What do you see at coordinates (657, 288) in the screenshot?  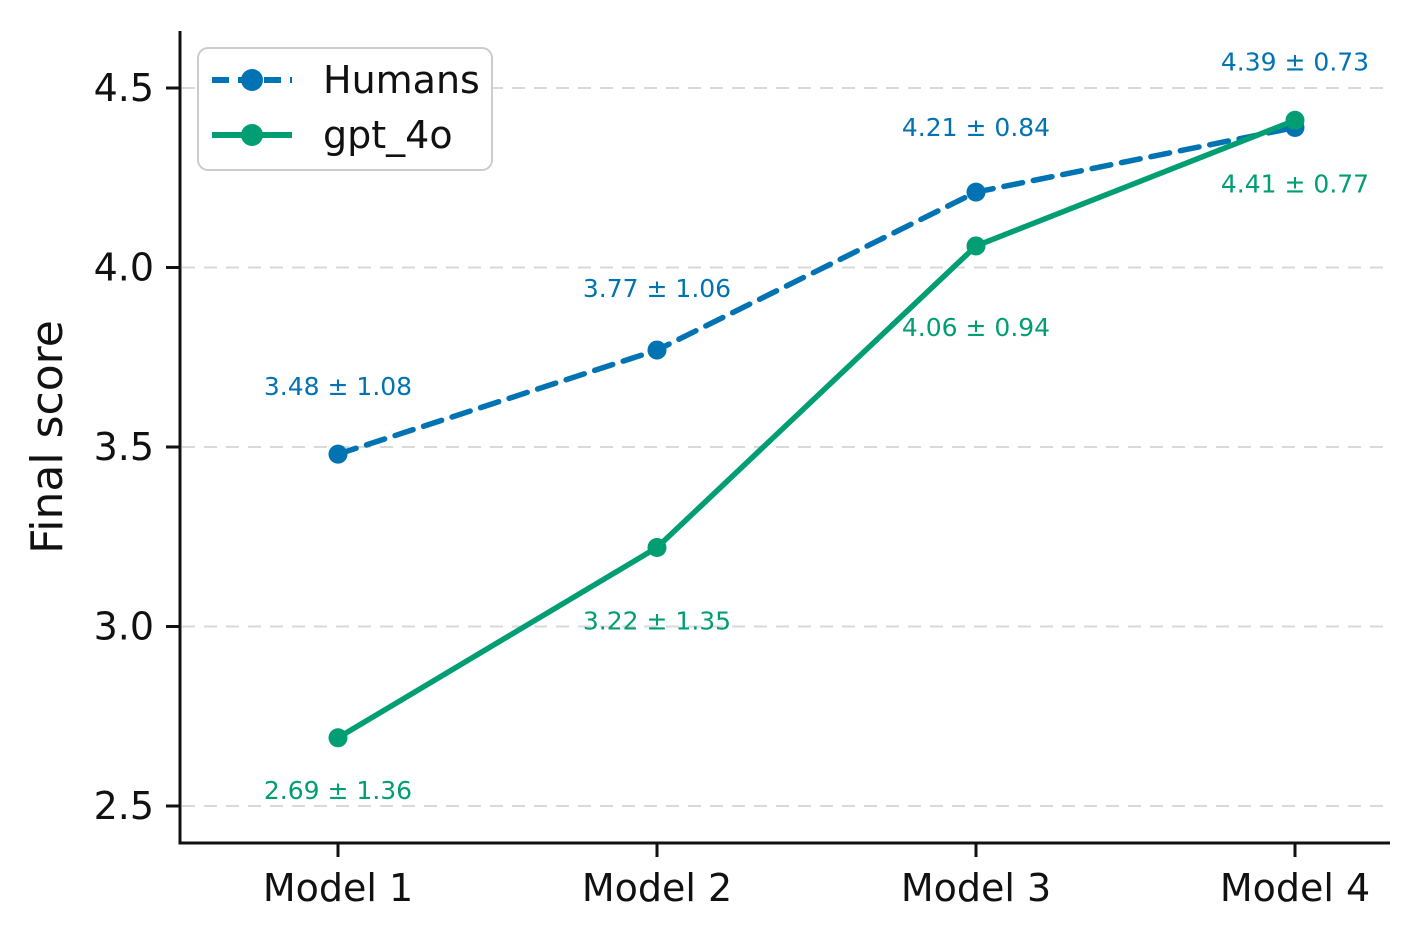 I see `point-label-humans: 3.77 ± 1.06` at bounding box center [657, 288].